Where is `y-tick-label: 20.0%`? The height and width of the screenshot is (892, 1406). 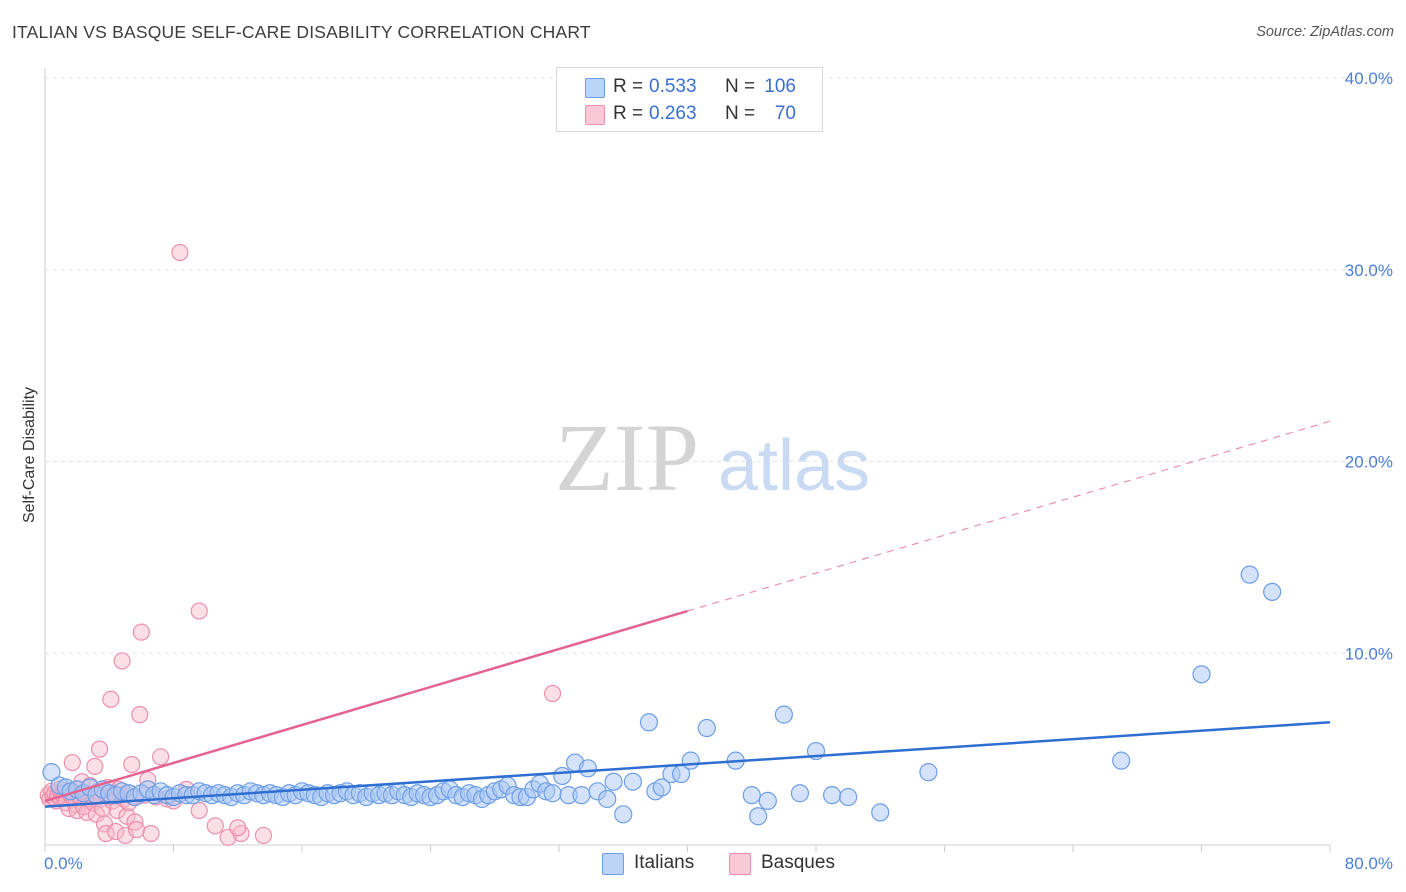
y-tick-label: 20.0% is located at coordinates (1369, 462).